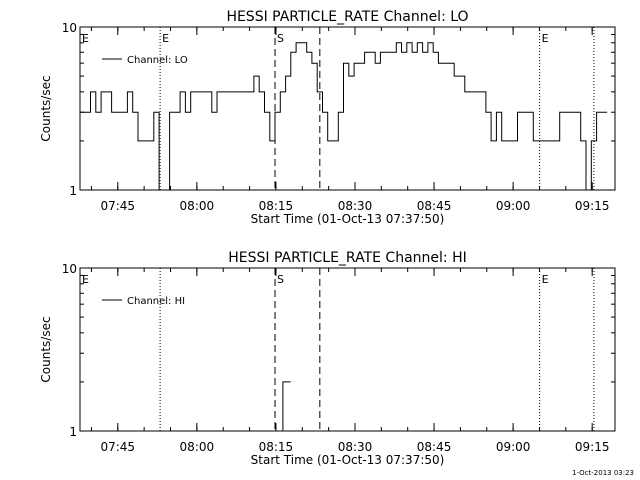 This screenshot has width=640, height=480. Describe the element at coordinates (602, 473) in the screenshot. I see `footer-timestamp: 1-Oct-2013 03:23` at that location.